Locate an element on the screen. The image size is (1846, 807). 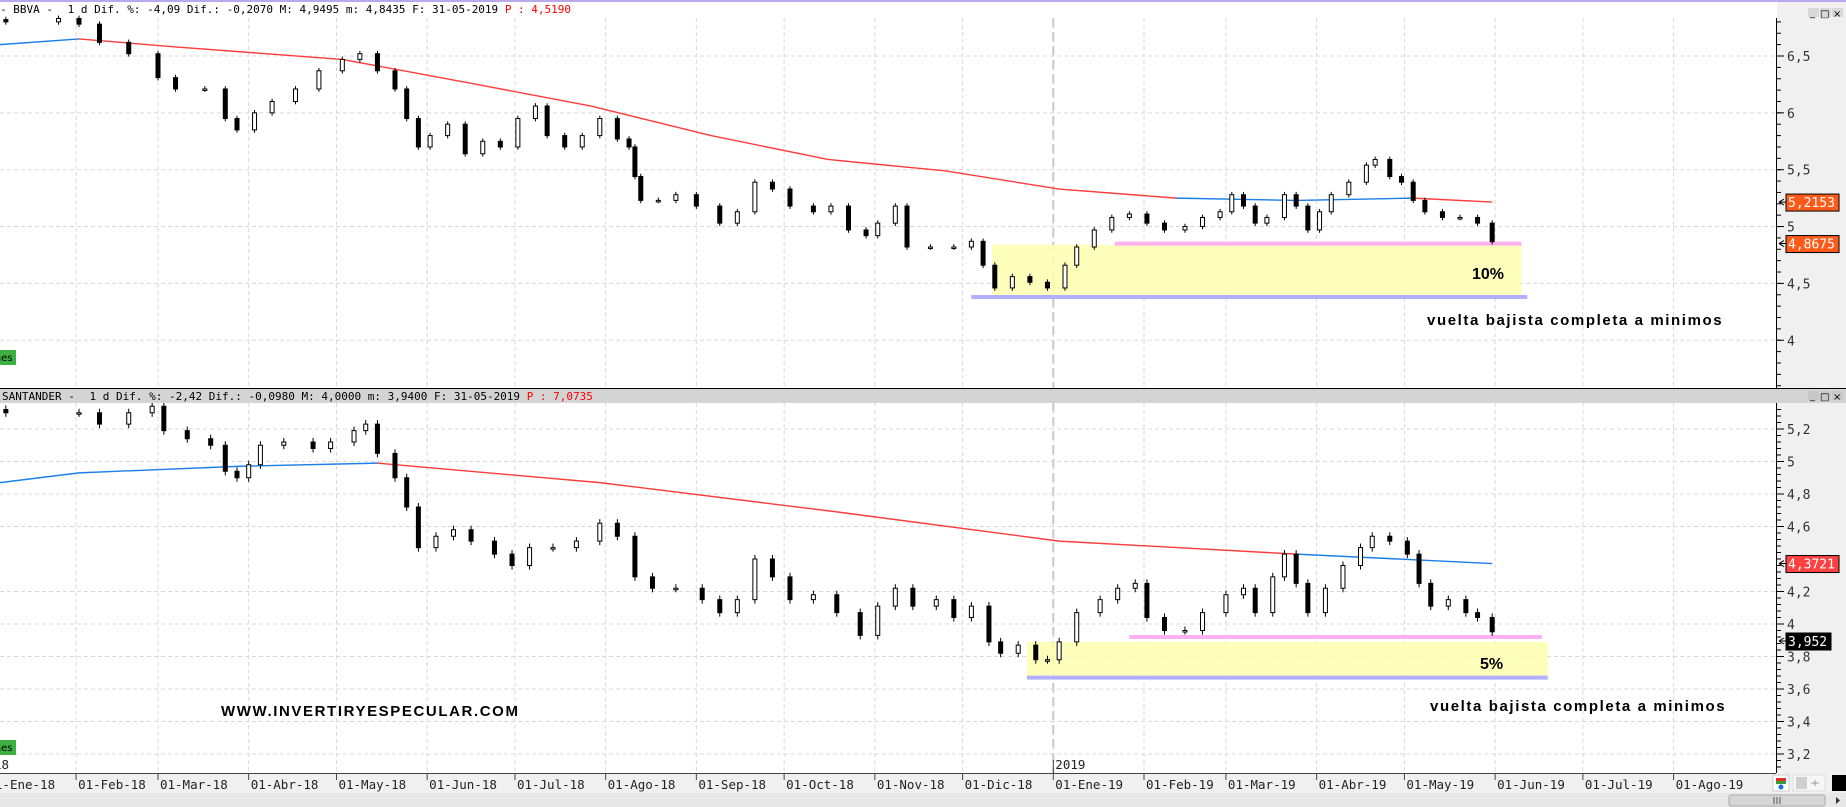
retracement-zone is located at coordinates (1256, 270).